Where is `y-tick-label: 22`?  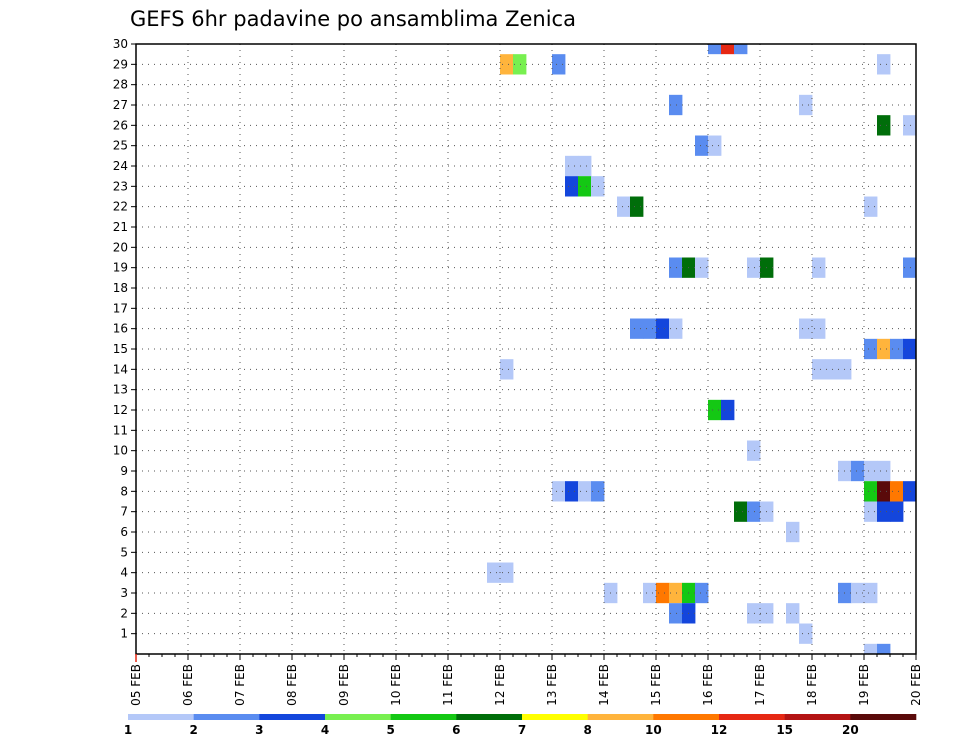
y-tick-label: 22 is located at coordinates (120, 207).